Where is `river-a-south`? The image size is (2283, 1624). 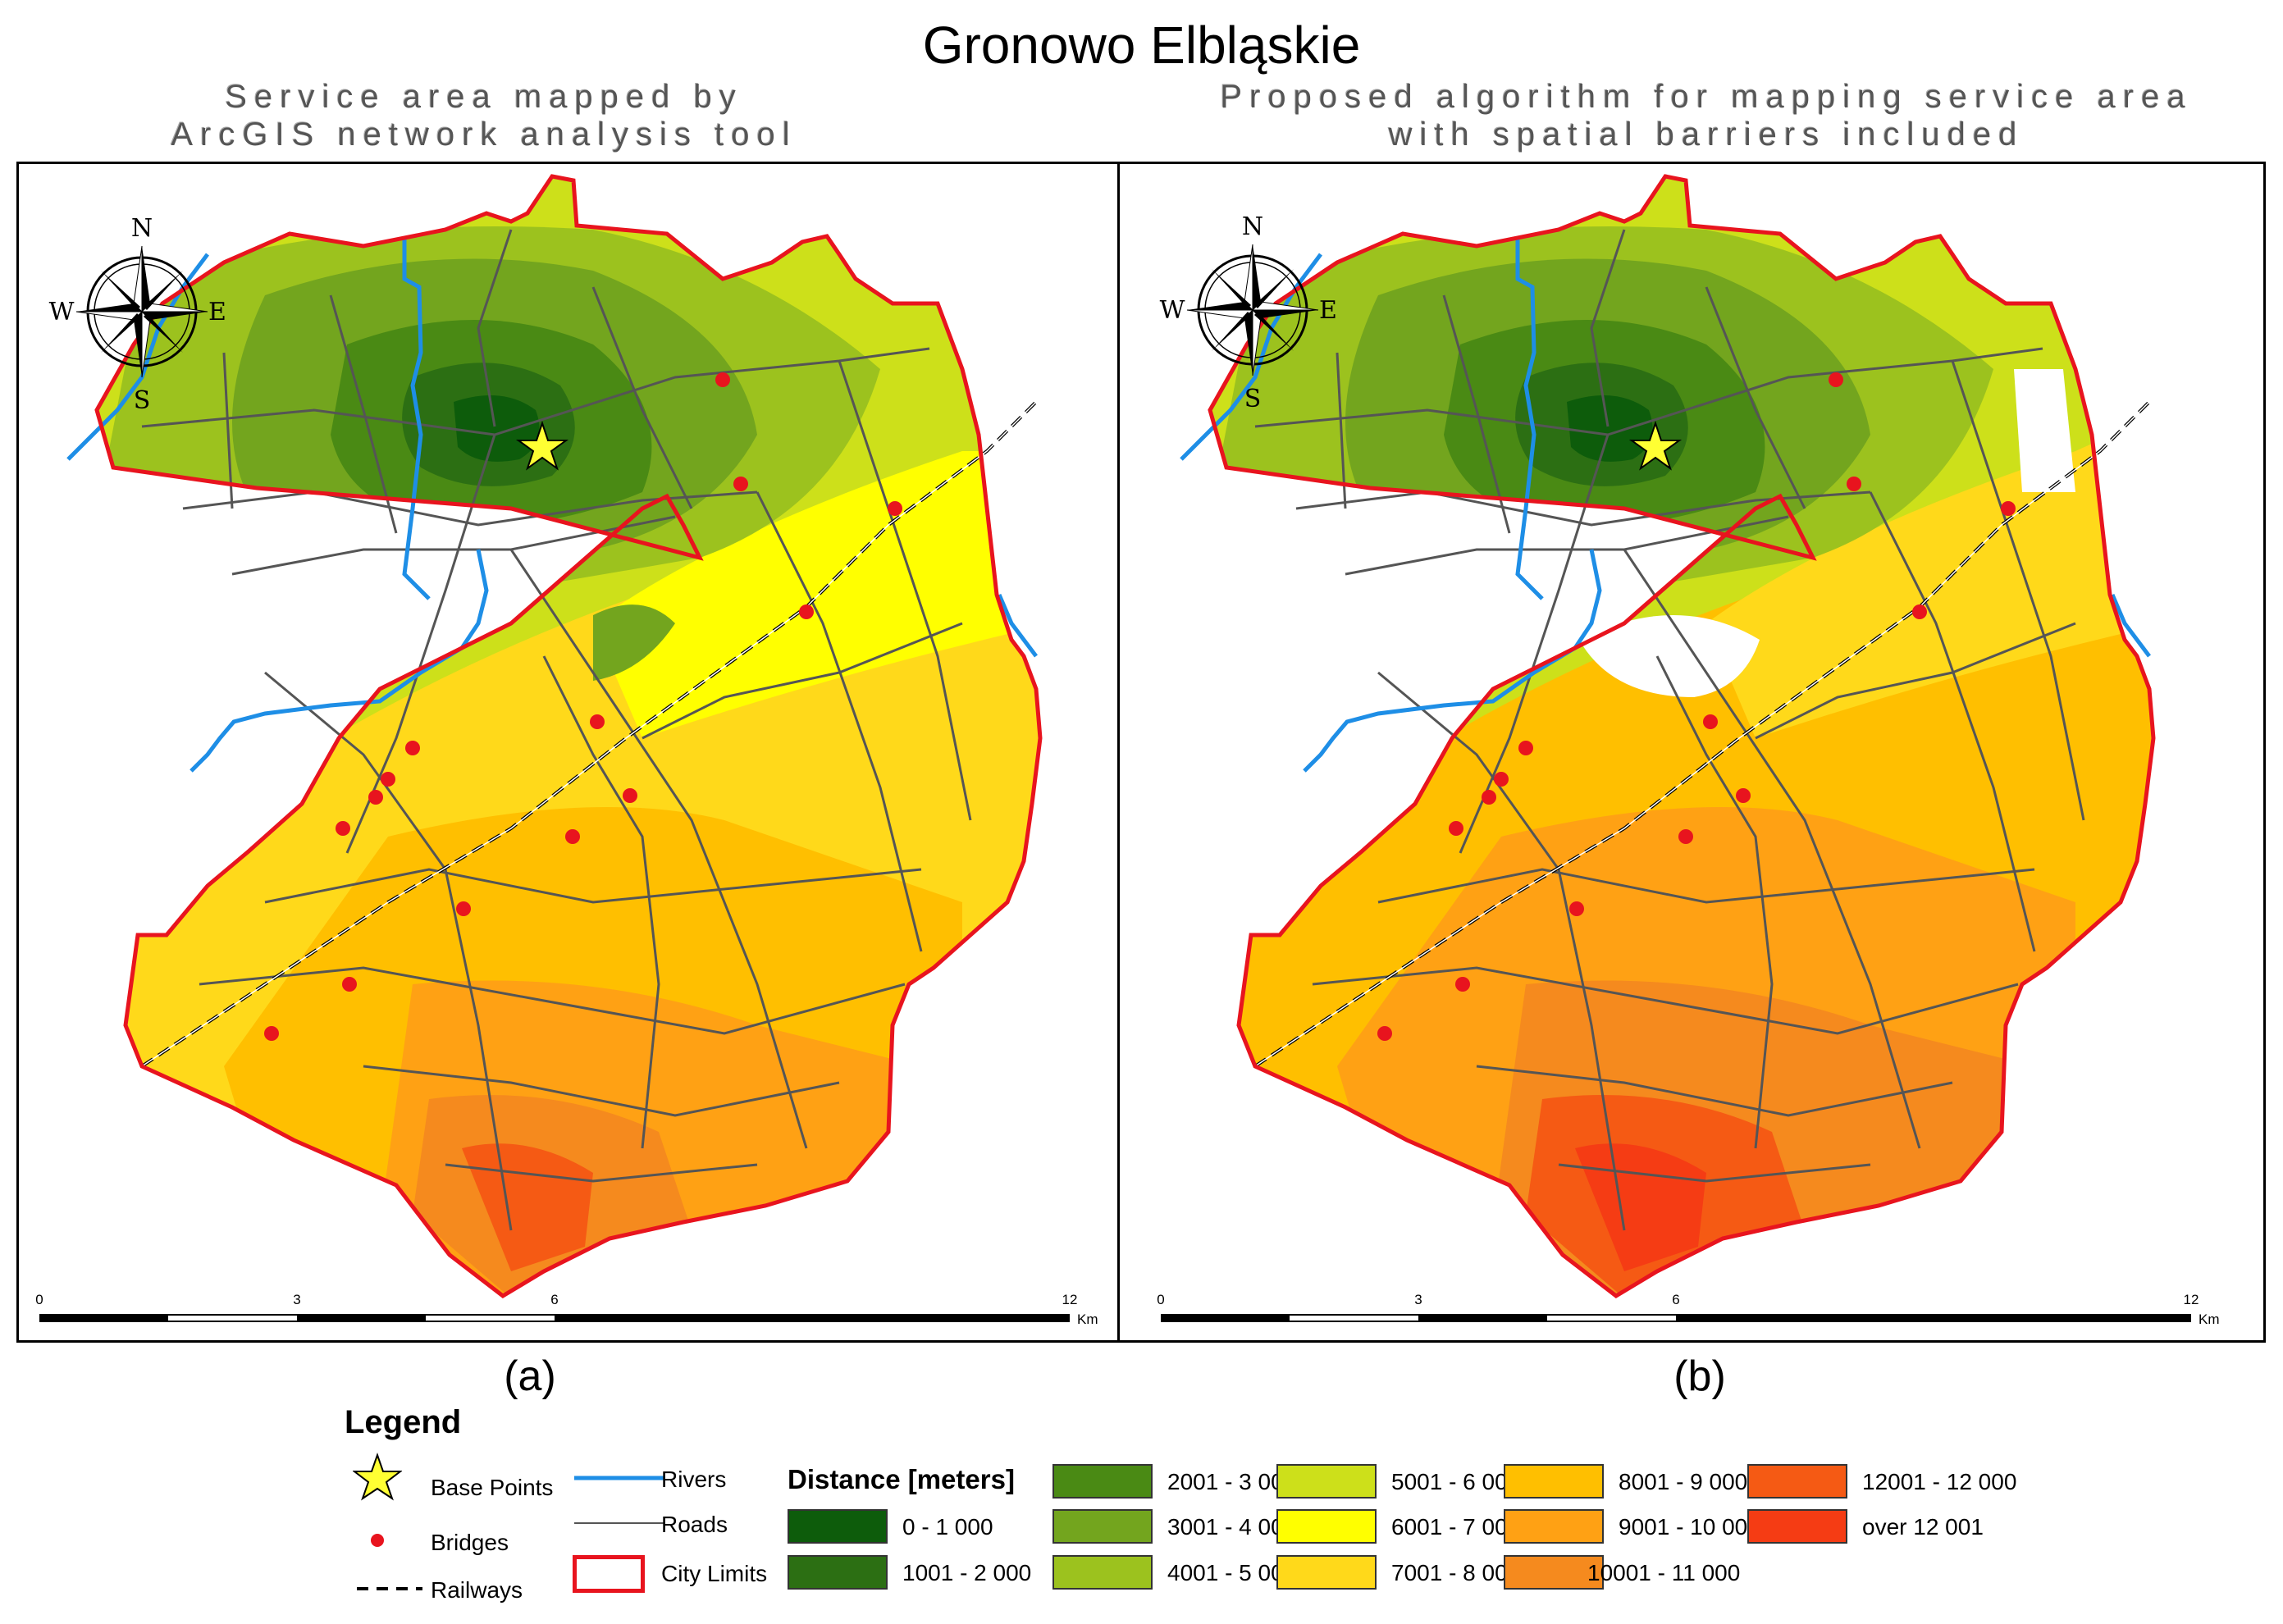 river-a-south is located at coordinates (339, 661).